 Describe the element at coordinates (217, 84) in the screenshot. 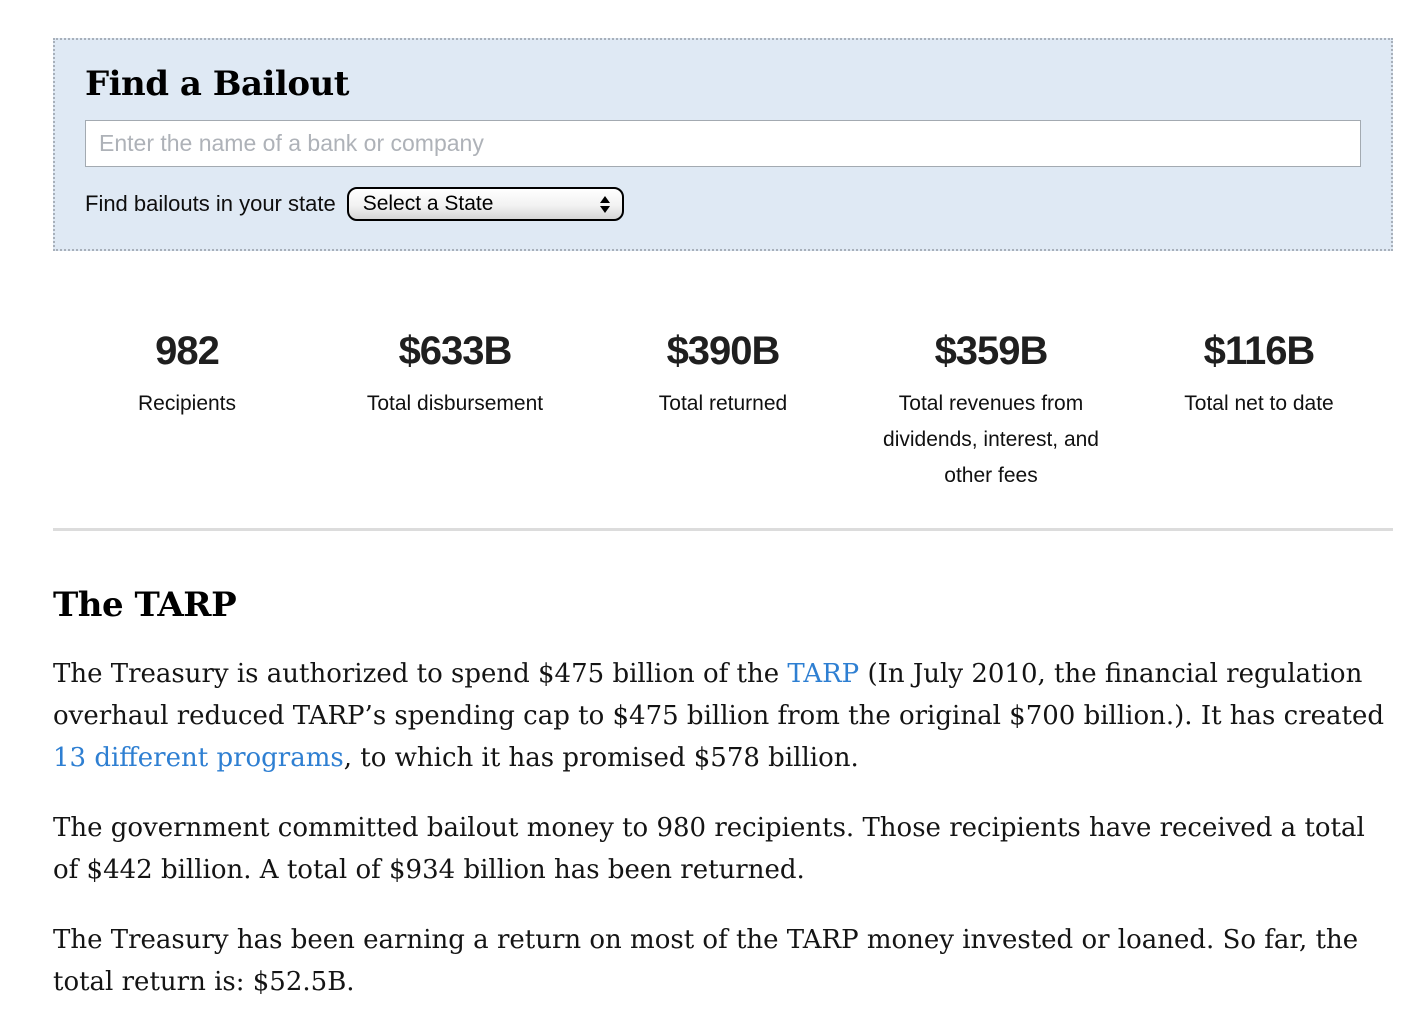

I see `find-a-bailout-title: Find a Bailout` at that location.